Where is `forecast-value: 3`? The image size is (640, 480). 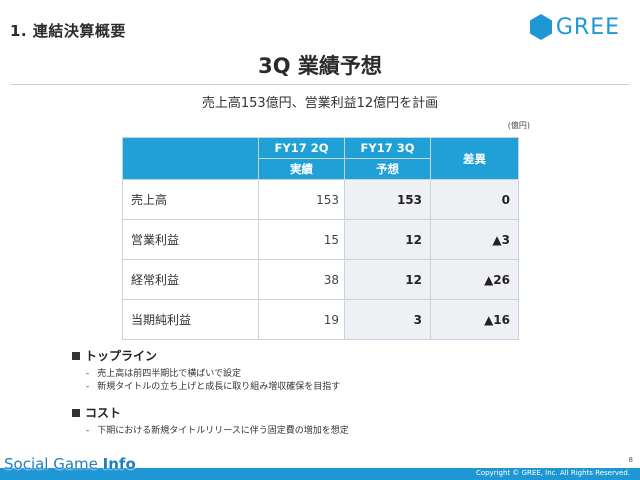
forecast-value: 3 is located at coordinates (387, 319).